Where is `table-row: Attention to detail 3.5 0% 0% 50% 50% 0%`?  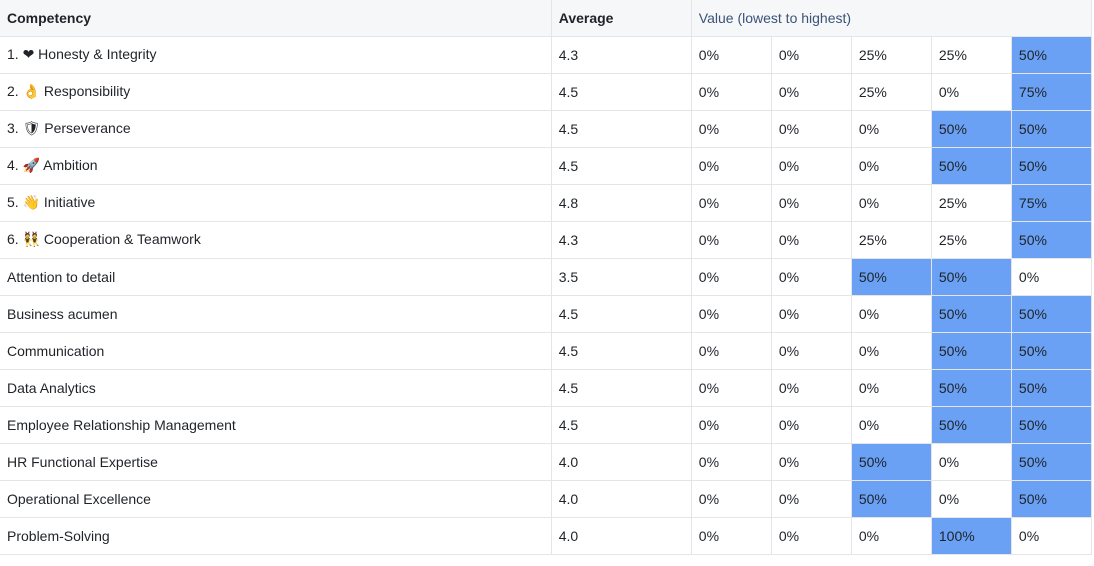
table-row: Attention to detail 3.5 0% 0% 50% 50% 0% is located at coordinates (546, 277).